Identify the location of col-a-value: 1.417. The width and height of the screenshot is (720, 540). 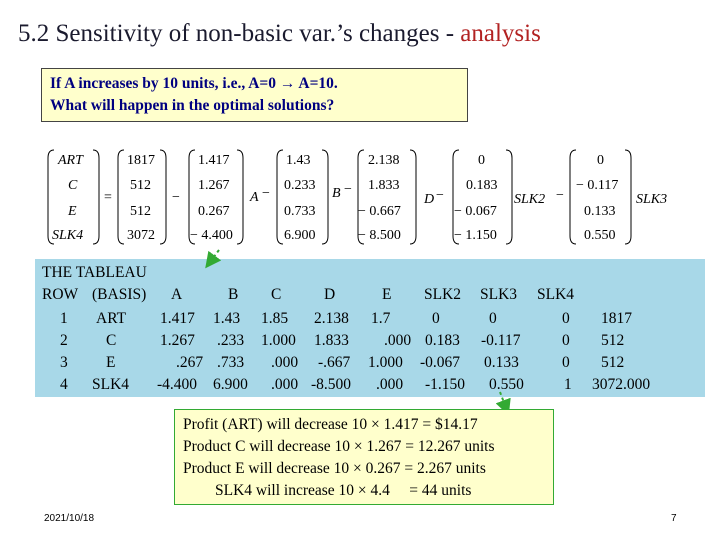
(214, 160).